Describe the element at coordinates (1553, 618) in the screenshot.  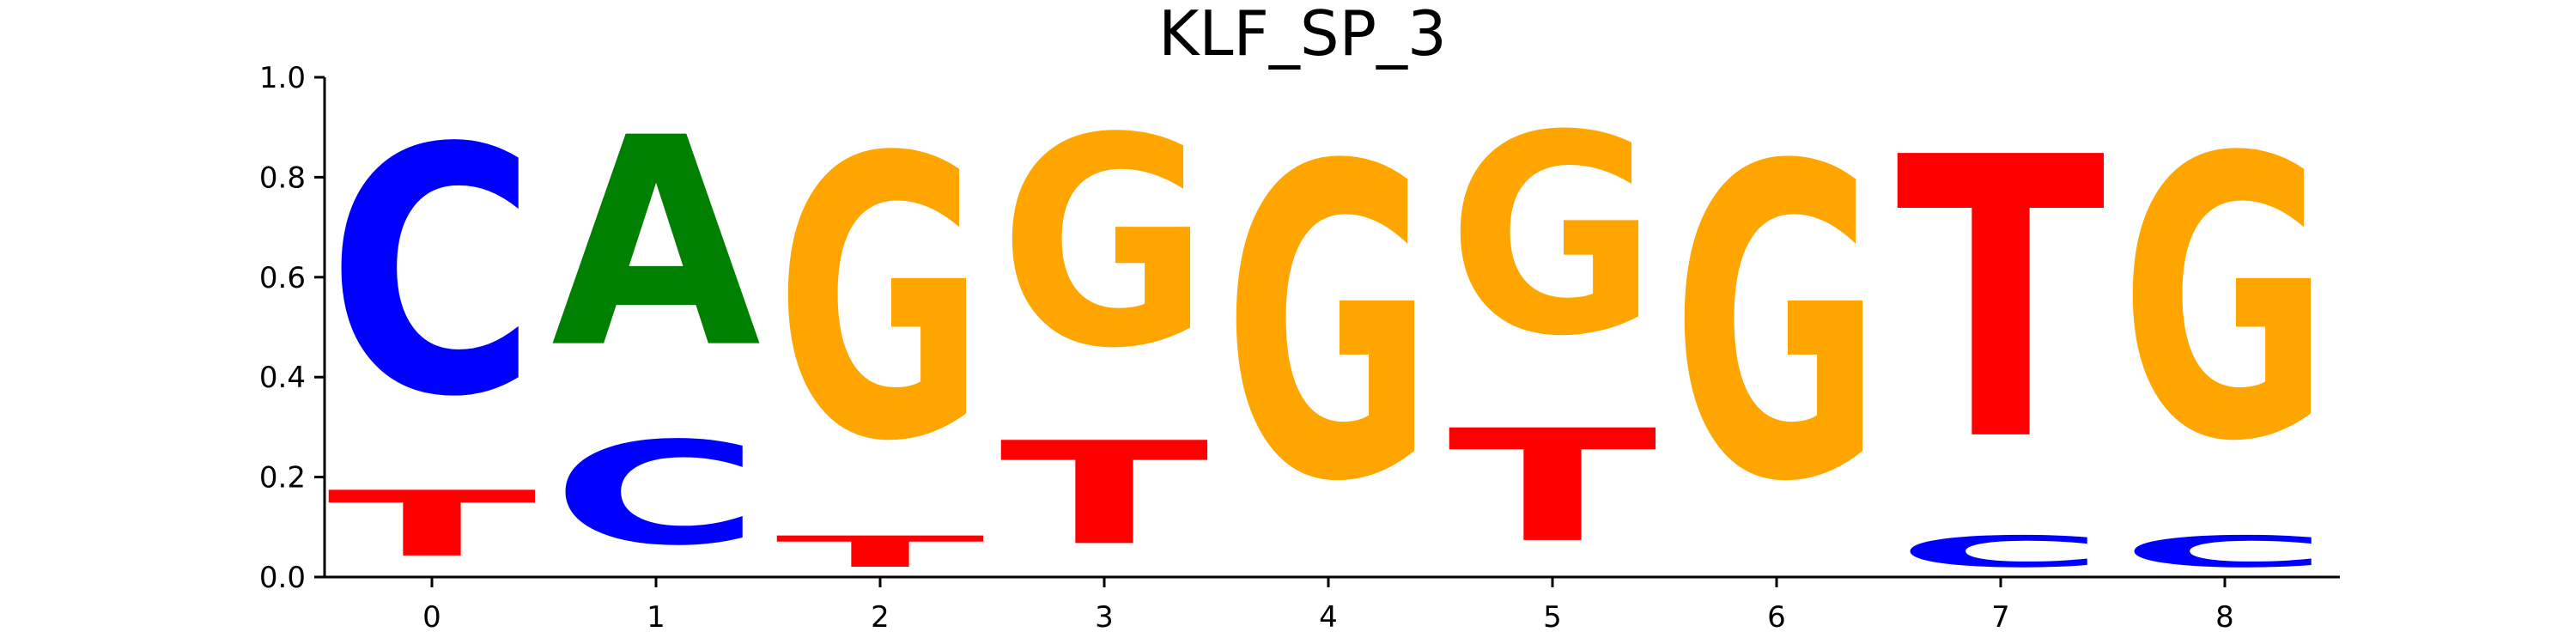
I see `x-tick-label: 5` at that location.